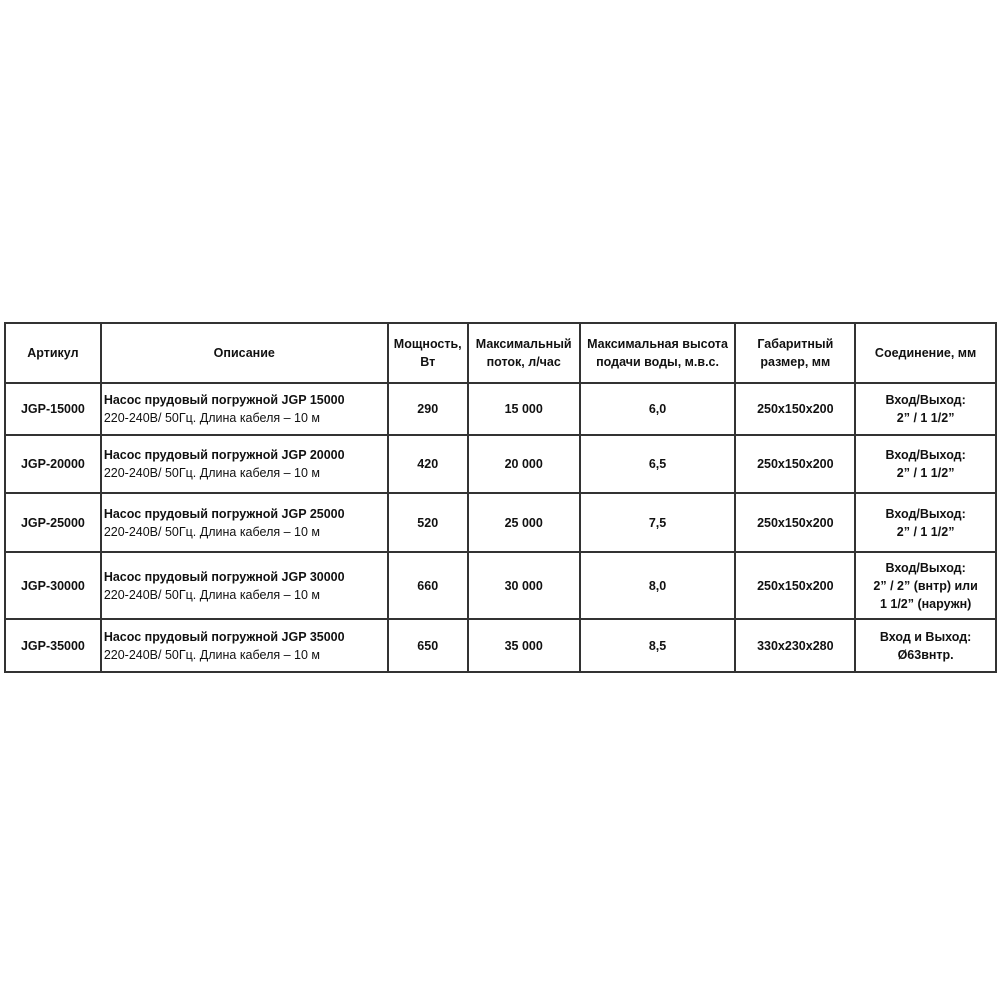 This screenshot has width=1000, height=1000. I want to click on height-cell: 8,5, so click(657, 645).